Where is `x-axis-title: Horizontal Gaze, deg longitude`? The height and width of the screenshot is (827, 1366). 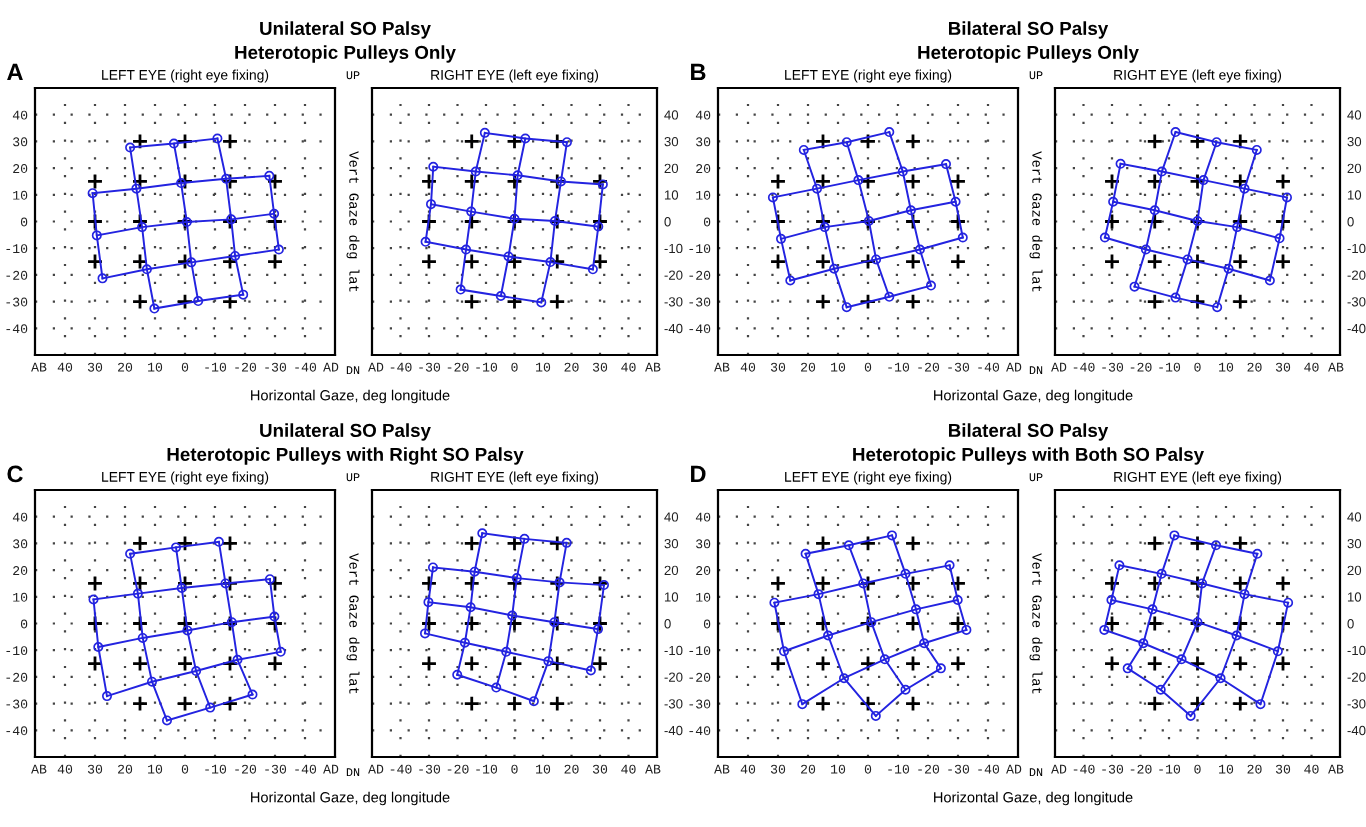 x-axis-title: Horizontal Gaze, deg longitude is located at coordinates (350, 396).